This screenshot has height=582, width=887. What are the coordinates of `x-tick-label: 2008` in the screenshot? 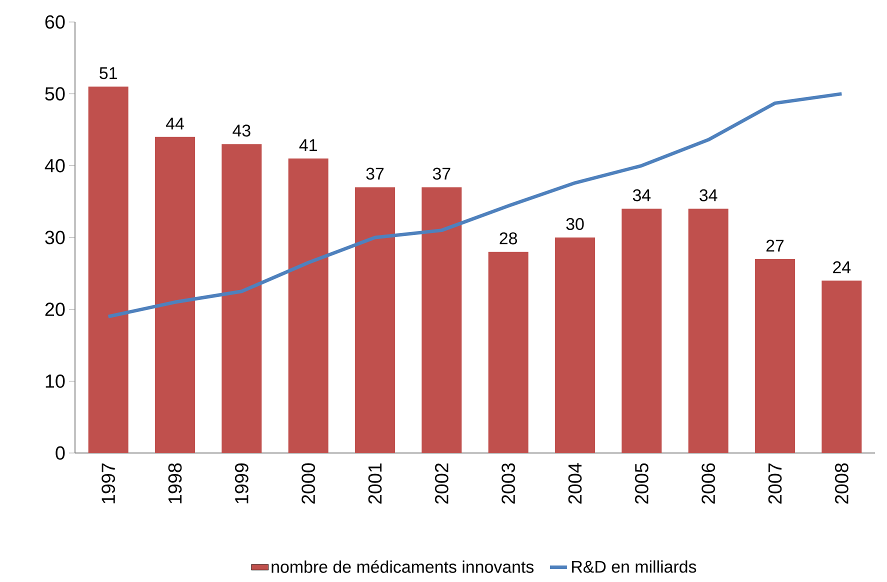 It's located at (841, 483).